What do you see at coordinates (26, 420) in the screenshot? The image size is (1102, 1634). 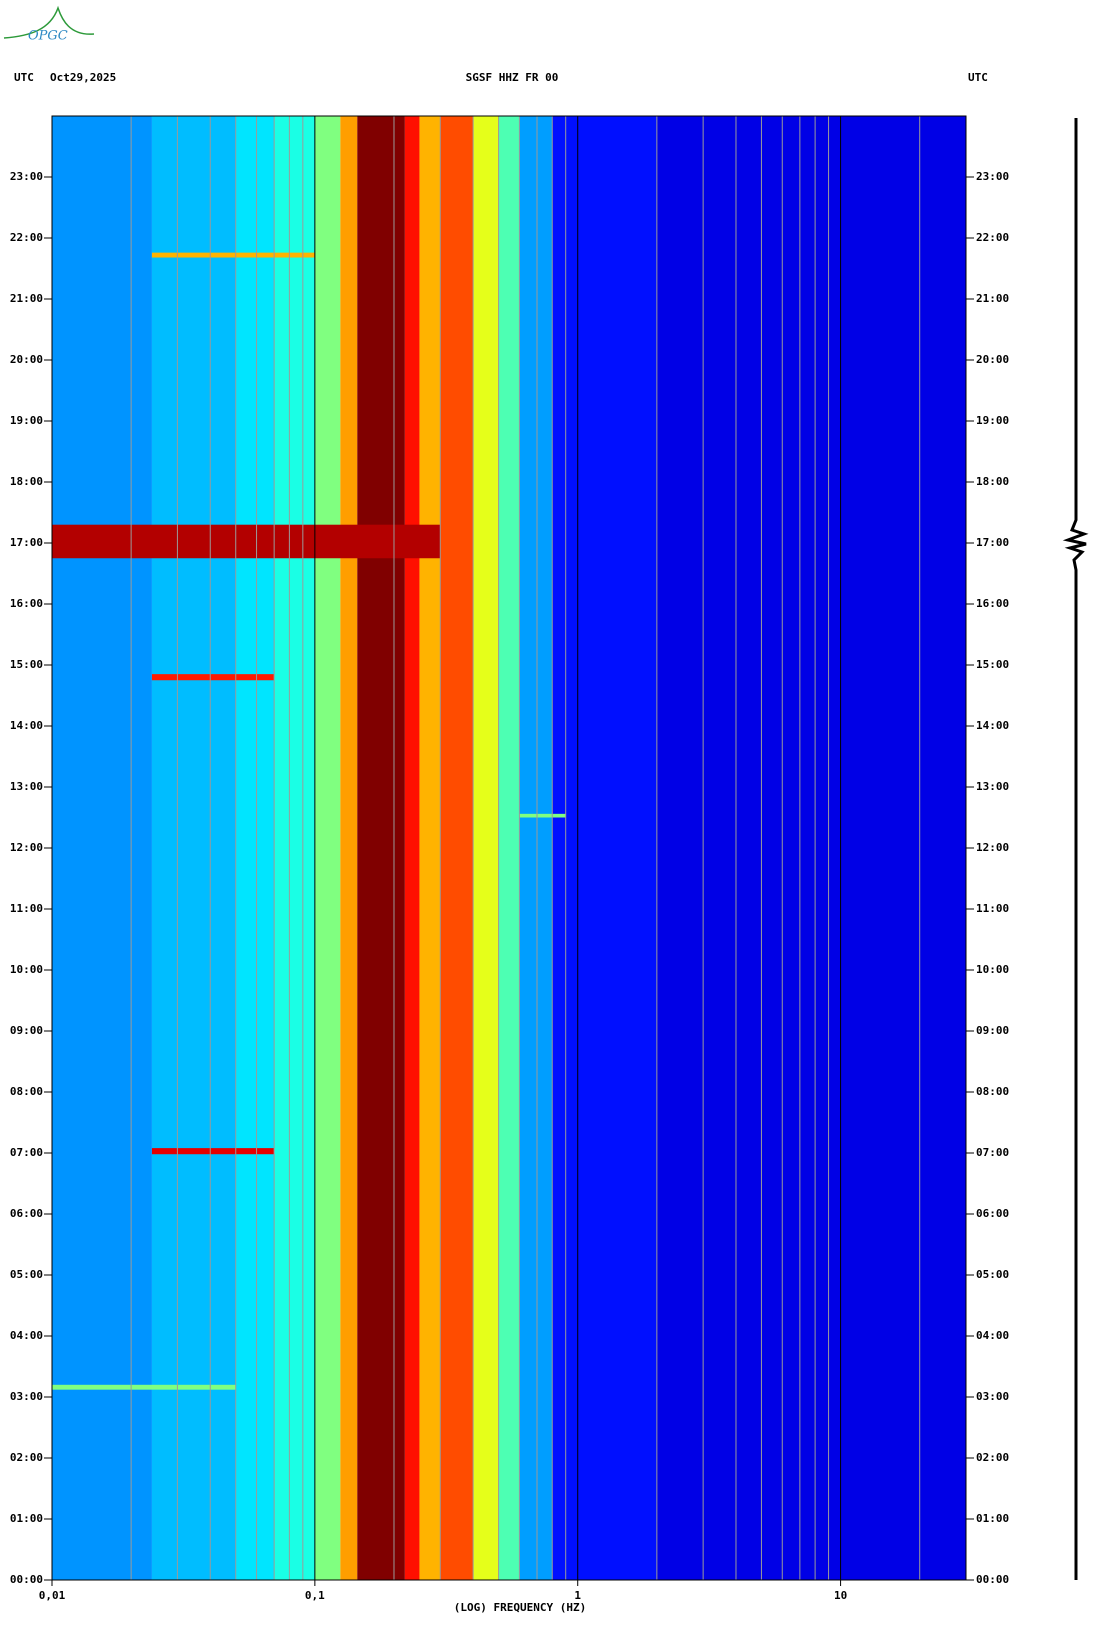 I see `y-tick-label: 19:00` at bounding box center [26, 420].